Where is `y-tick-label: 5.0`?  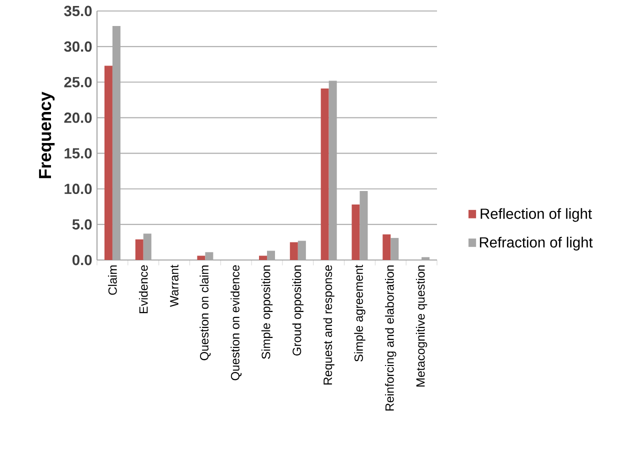 y-tick-label: 5.0 is located at coordinates (82, 224).